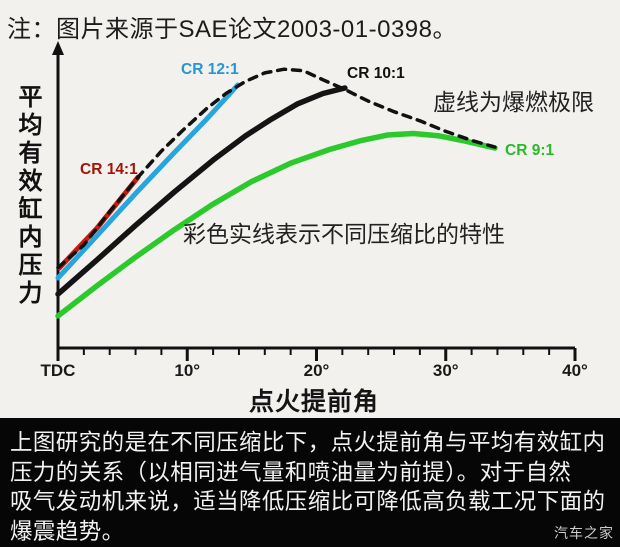 The image size is (620, 547). What do you see at coordinates (187, 370) in the screenshot?
I see `x-tick-label: 10°` at bounding box center [187, 370].